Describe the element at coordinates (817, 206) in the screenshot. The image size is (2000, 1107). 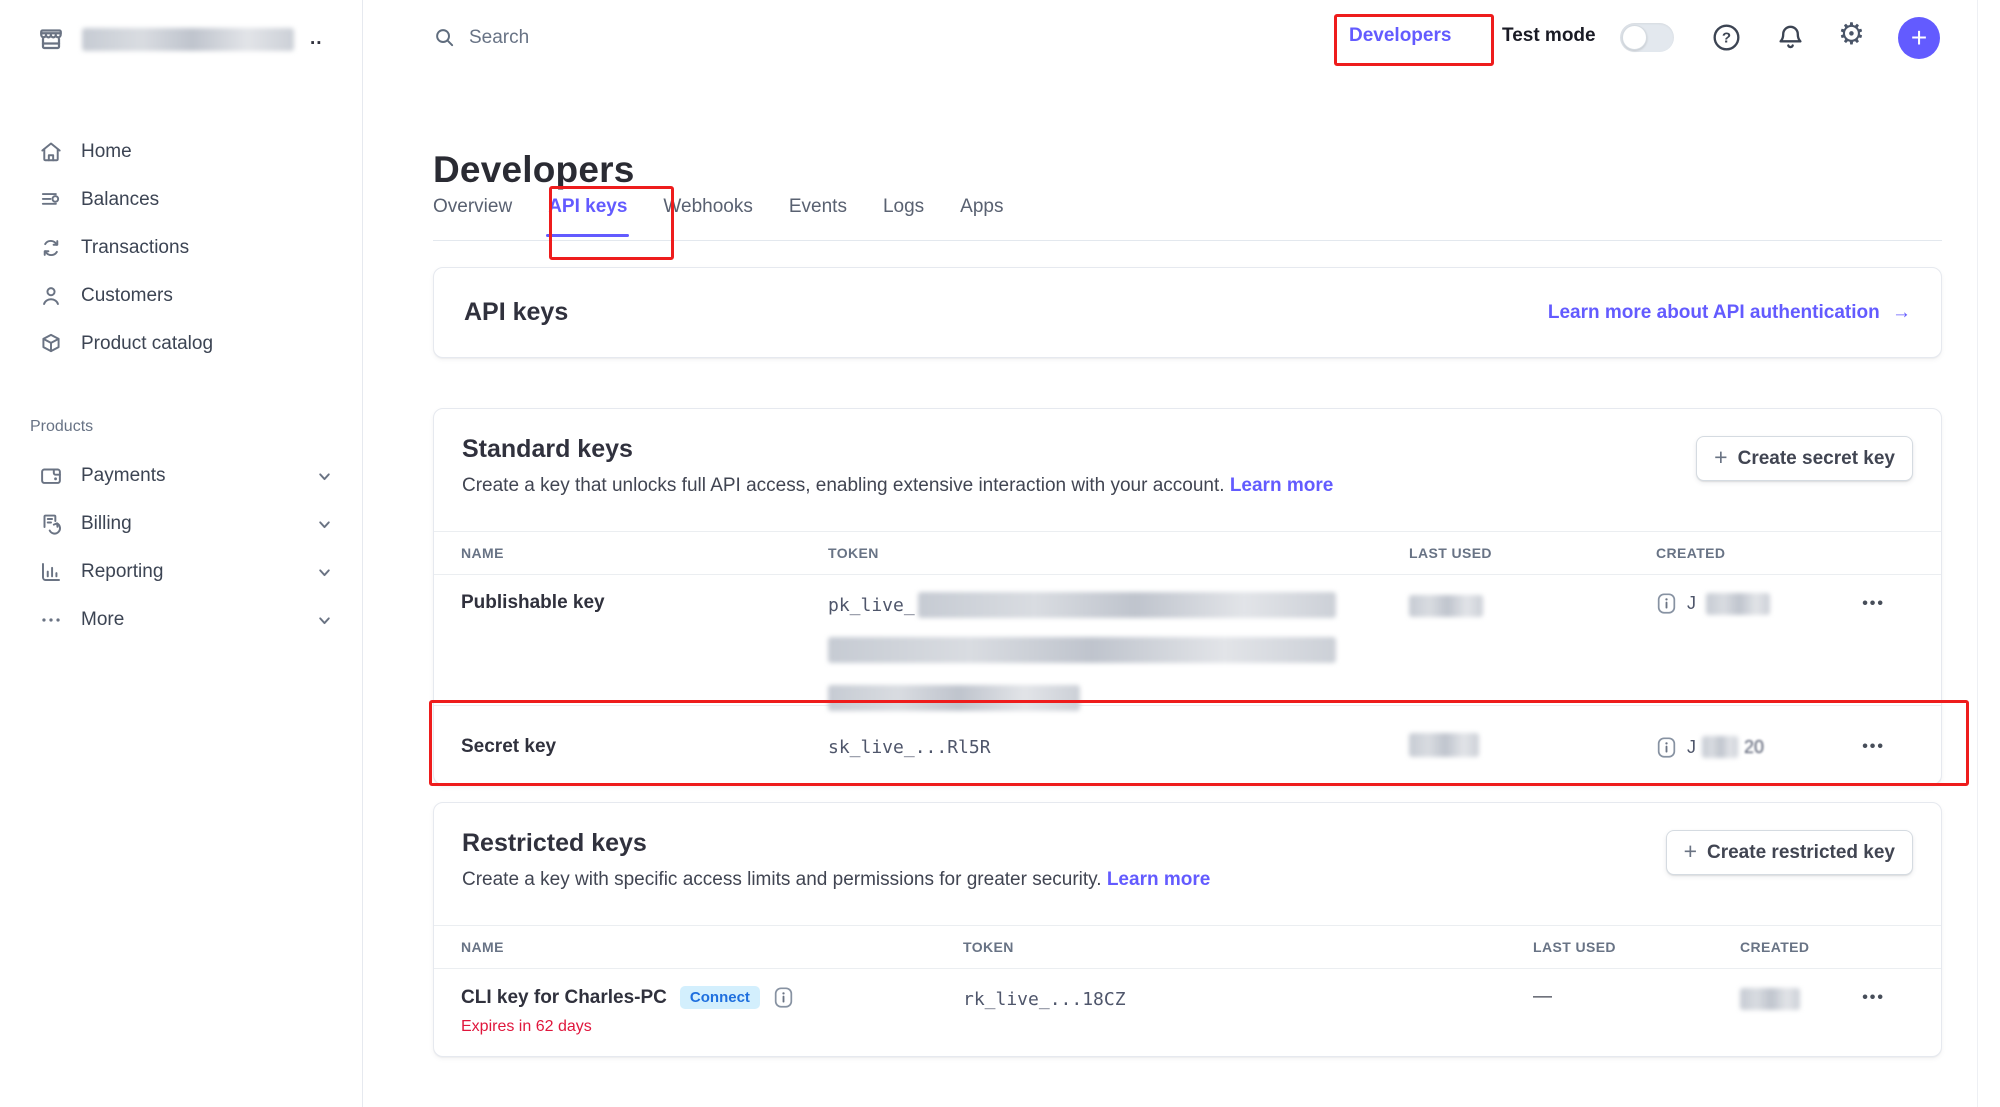
I see `tab-events: Events` at that location.